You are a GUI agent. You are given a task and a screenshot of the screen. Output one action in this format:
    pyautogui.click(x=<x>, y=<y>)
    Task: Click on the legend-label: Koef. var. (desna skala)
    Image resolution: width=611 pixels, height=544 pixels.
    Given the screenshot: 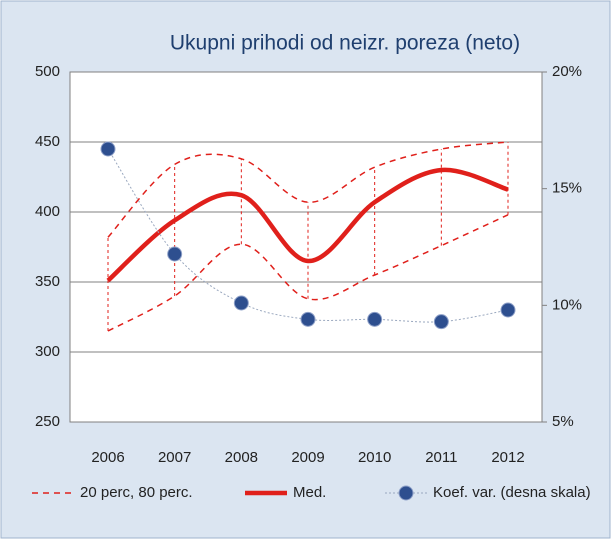 What is the action you would take?
    pyautogui.click(x=512, y=492)
    